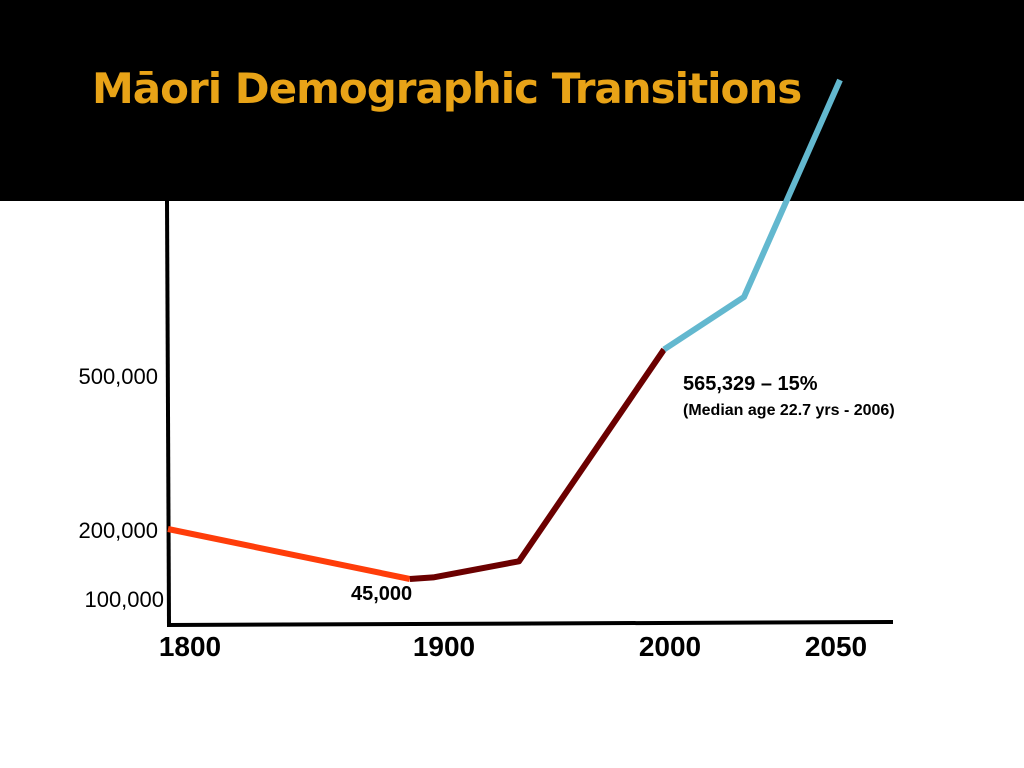 The height and width of the screenshot is (768, 1024). Describe the element at coordinates (124, 599) in the screenshot. I see `y-tick-100000: 100,000` at that location.